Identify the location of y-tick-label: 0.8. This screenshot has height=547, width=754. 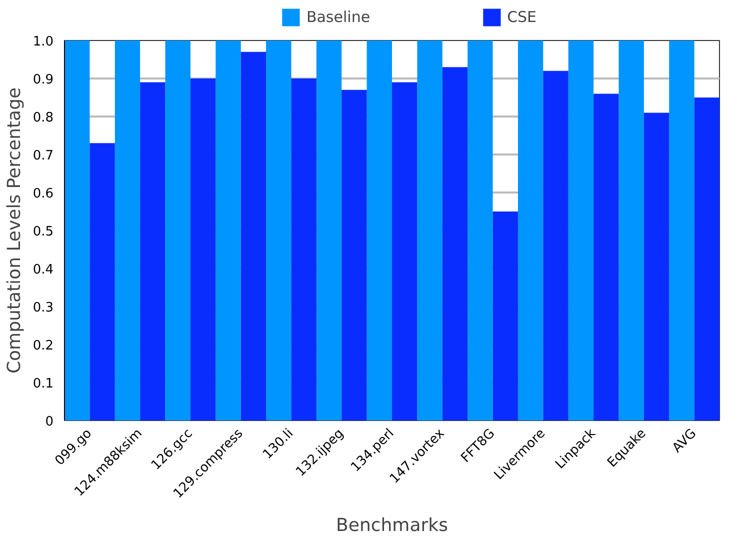
(43, 118).